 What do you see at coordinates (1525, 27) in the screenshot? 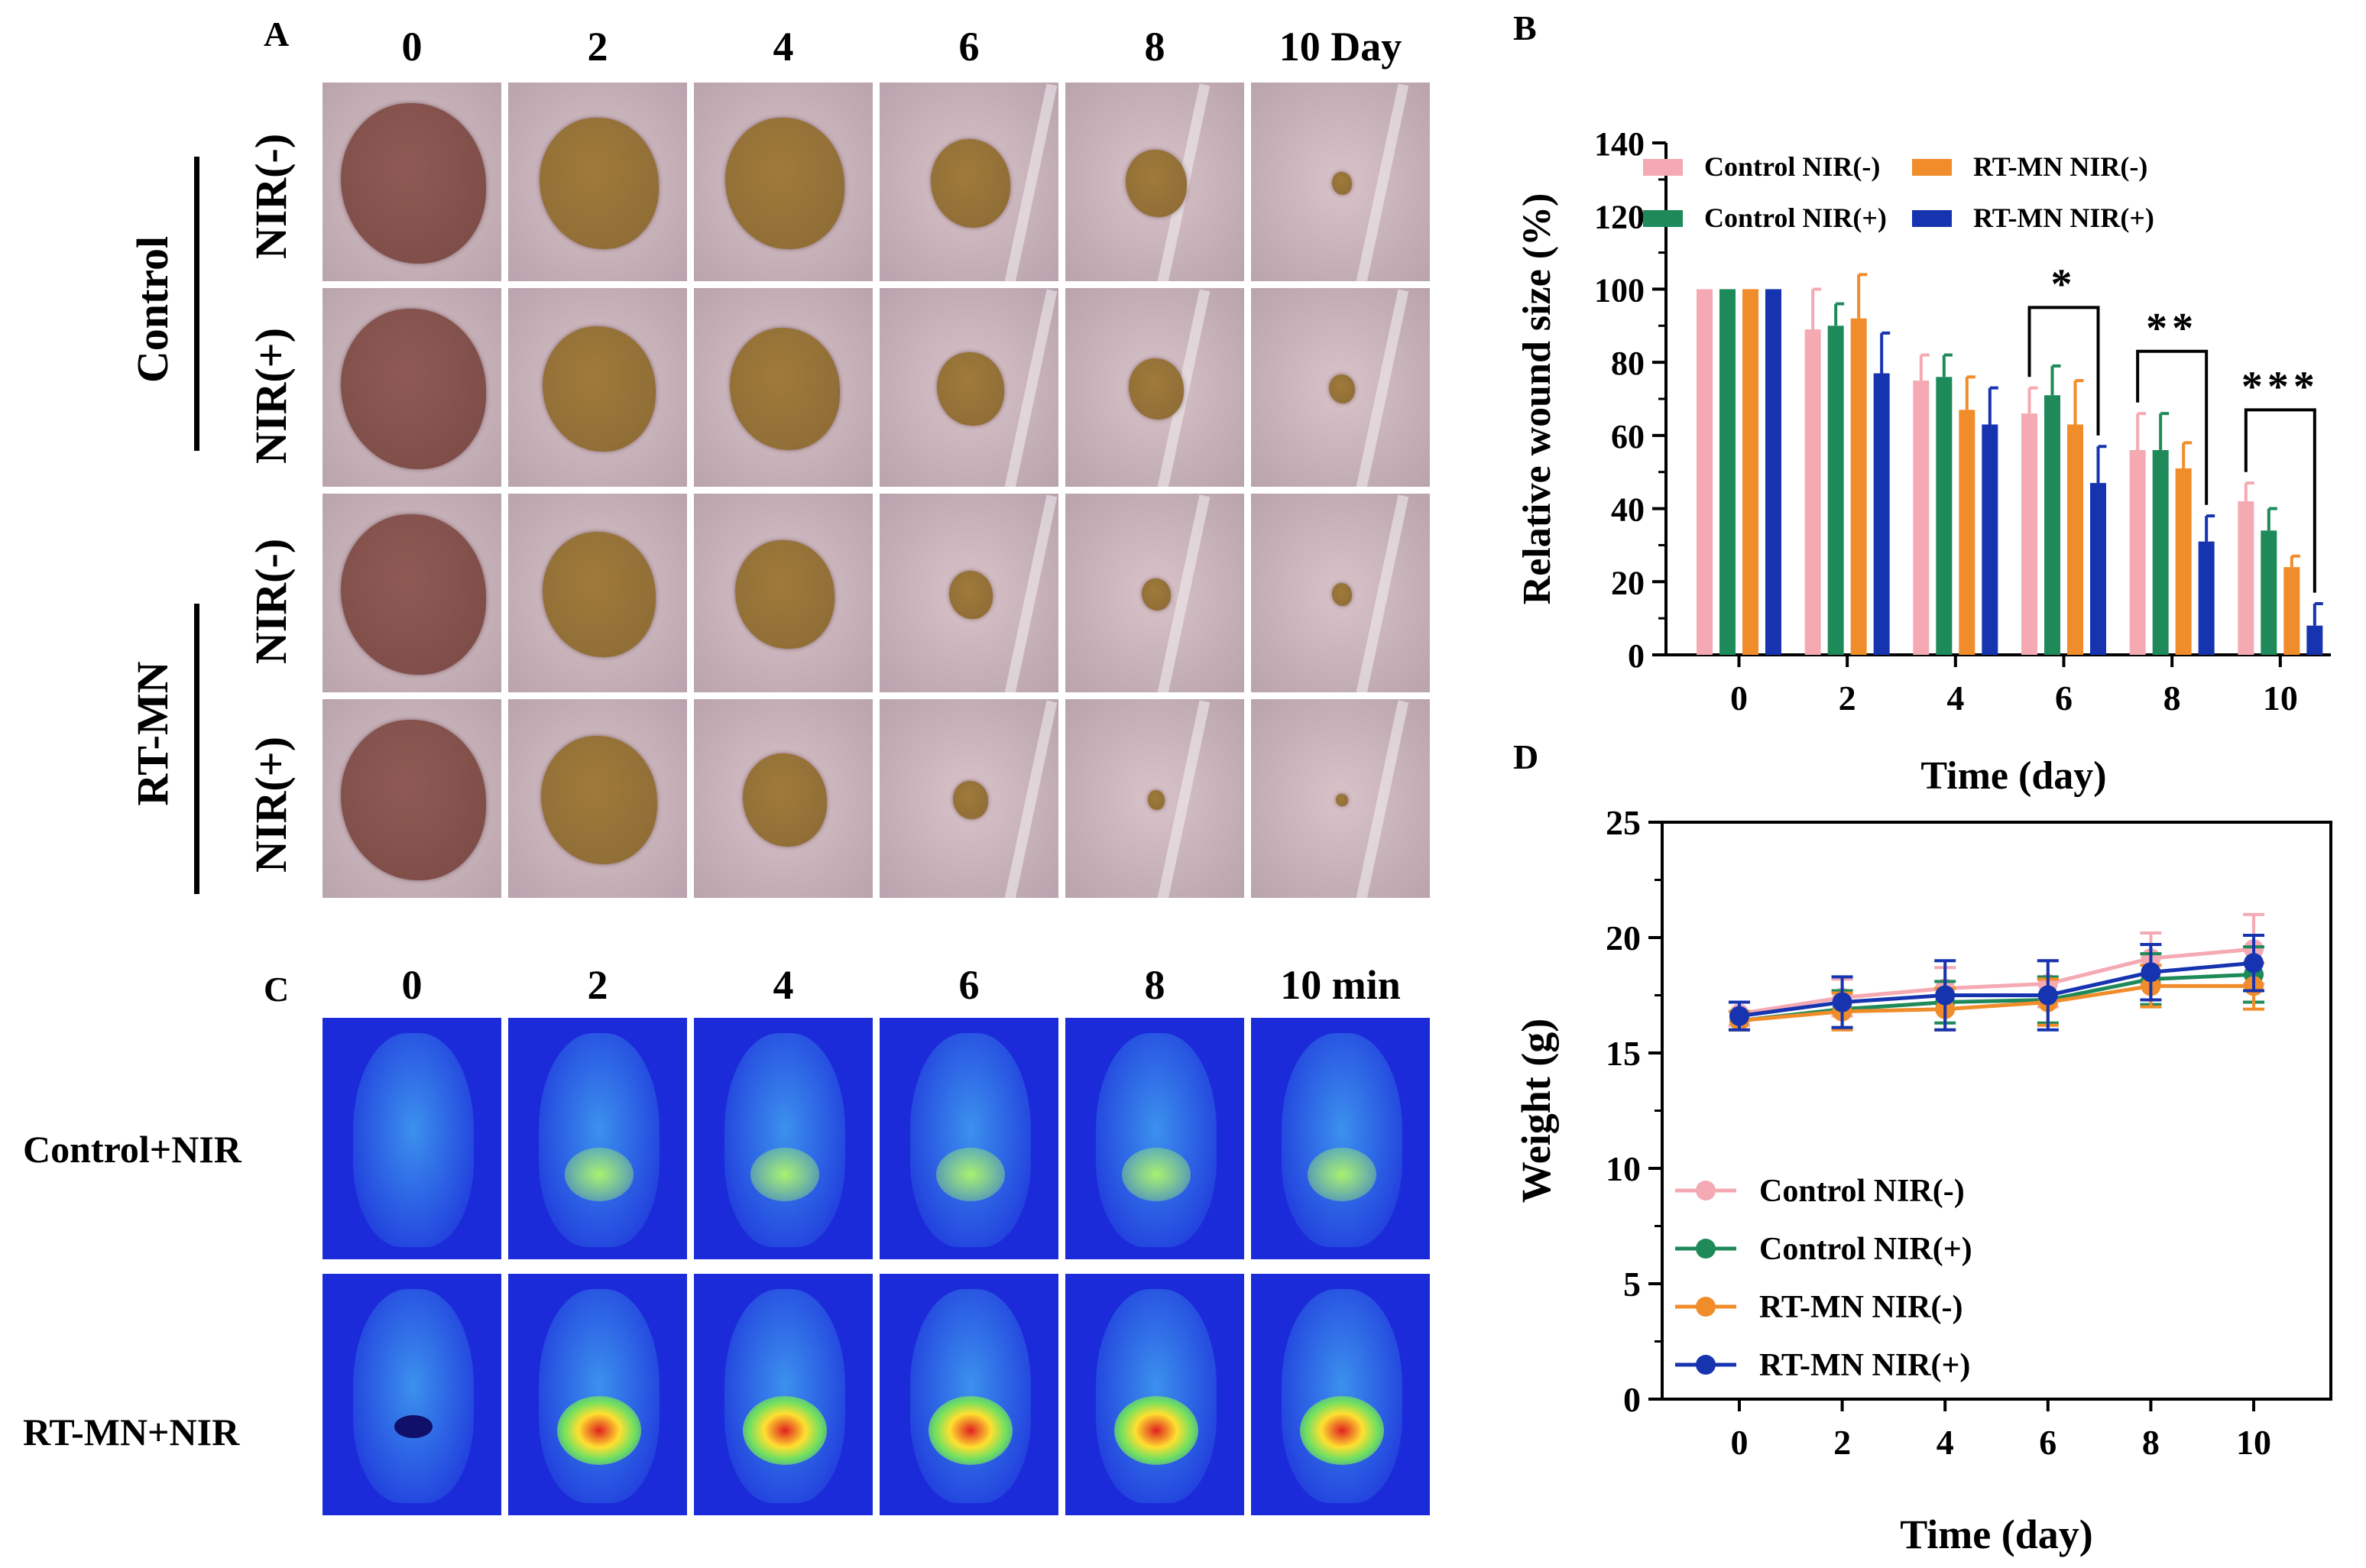
I see `panel-b-label: B` at bounding box center [1525, 27].